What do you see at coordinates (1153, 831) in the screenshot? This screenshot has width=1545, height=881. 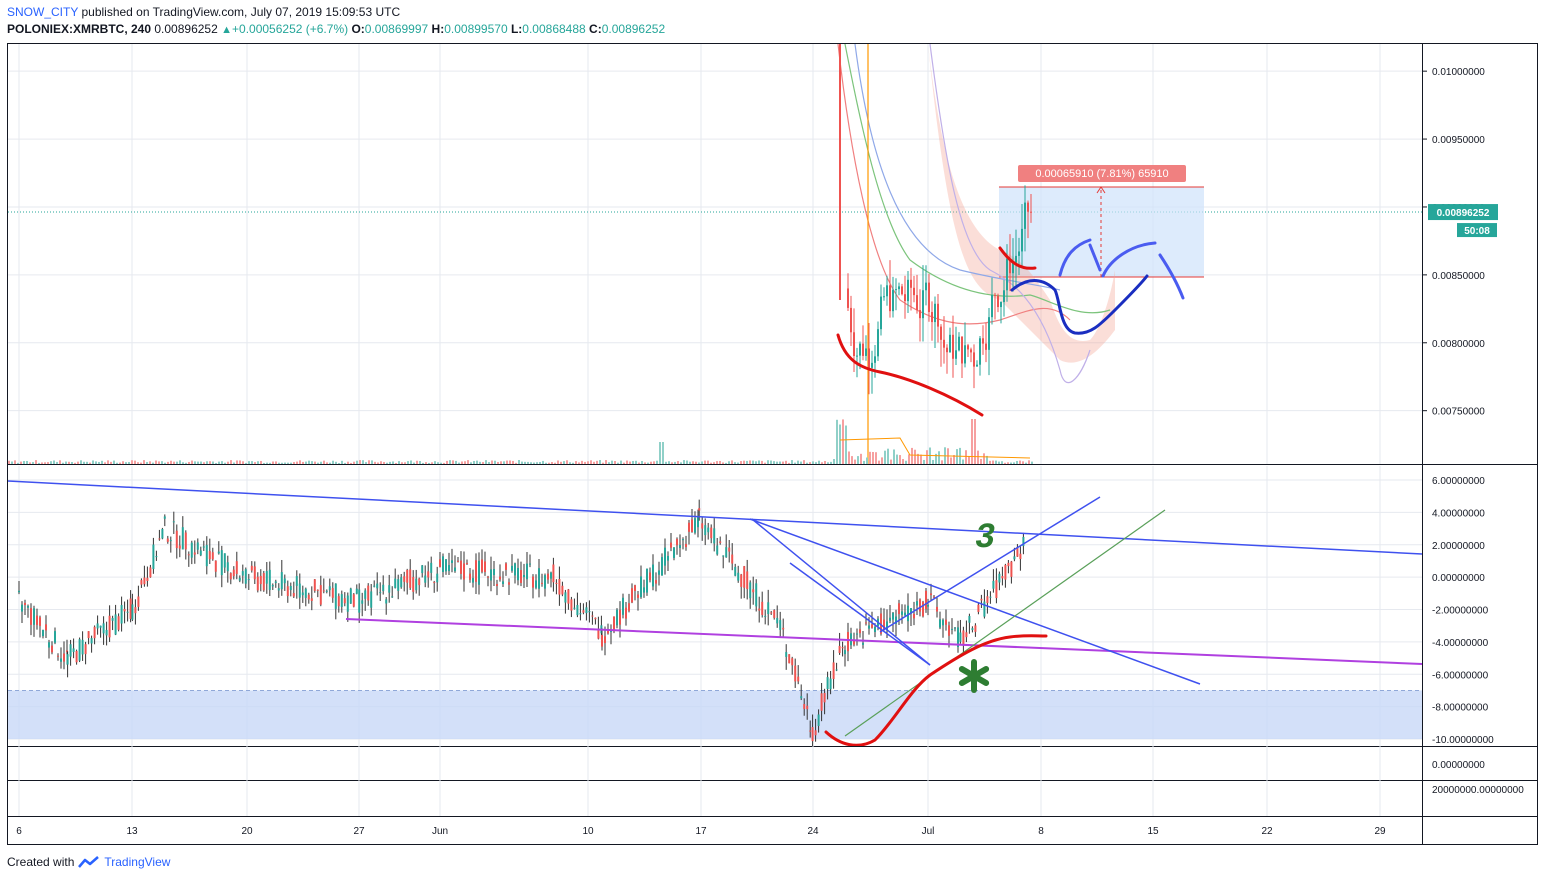 I see `x-tick-label: 15` at bounding box center [1153, 831].